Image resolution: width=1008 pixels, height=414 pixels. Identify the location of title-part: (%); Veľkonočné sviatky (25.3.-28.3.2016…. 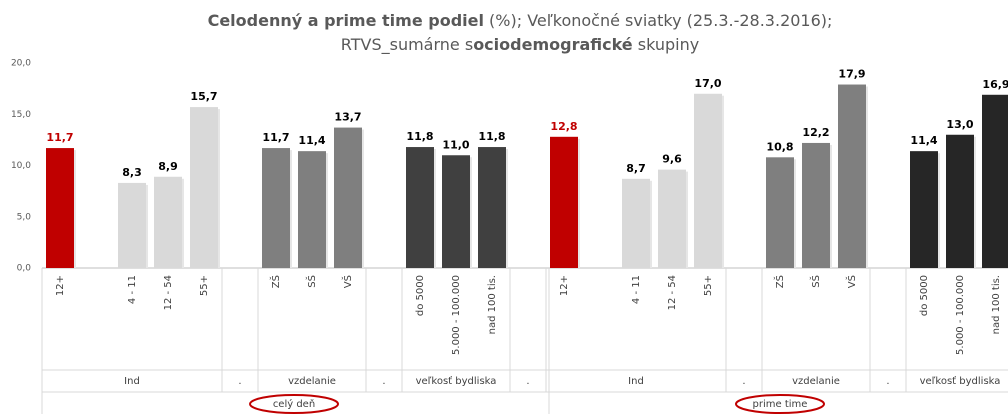
(658, 20).